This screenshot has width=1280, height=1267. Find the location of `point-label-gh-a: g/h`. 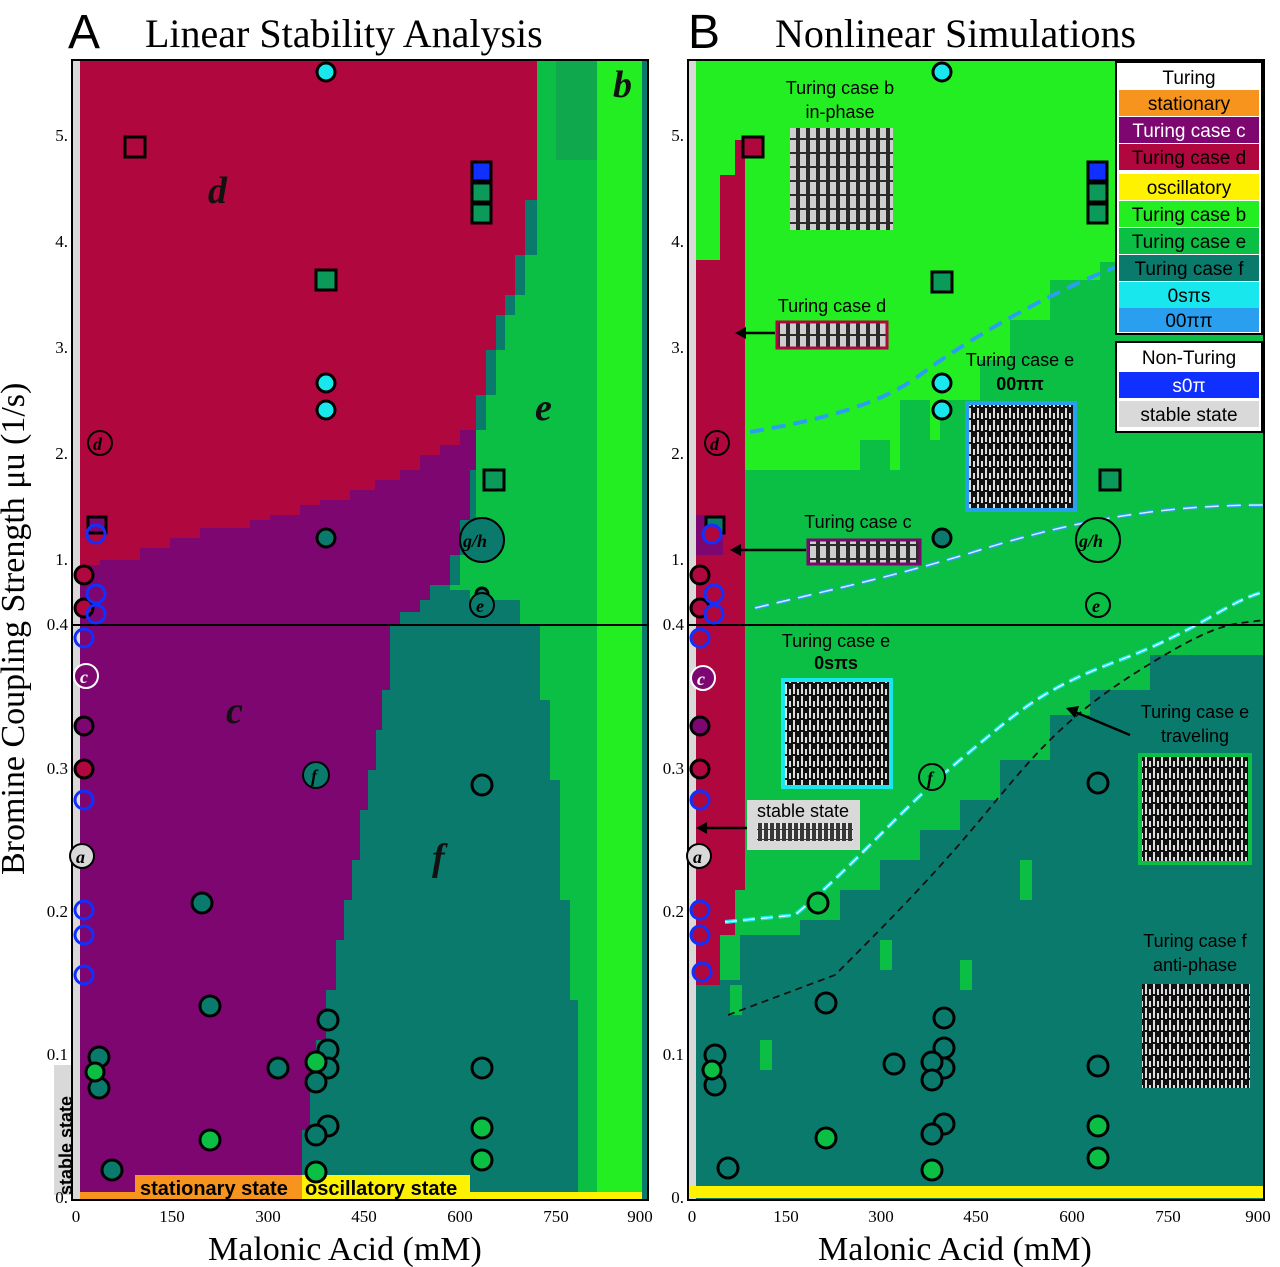

point-label-gh-a: g/h is located at coordinates (474, 541).